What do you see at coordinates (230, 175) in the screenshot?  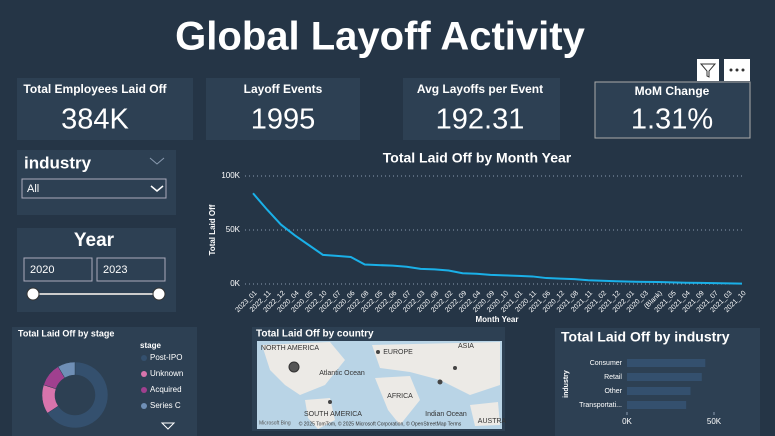 I see `y-tick-label: 100K` at bounding box center [230, 175].